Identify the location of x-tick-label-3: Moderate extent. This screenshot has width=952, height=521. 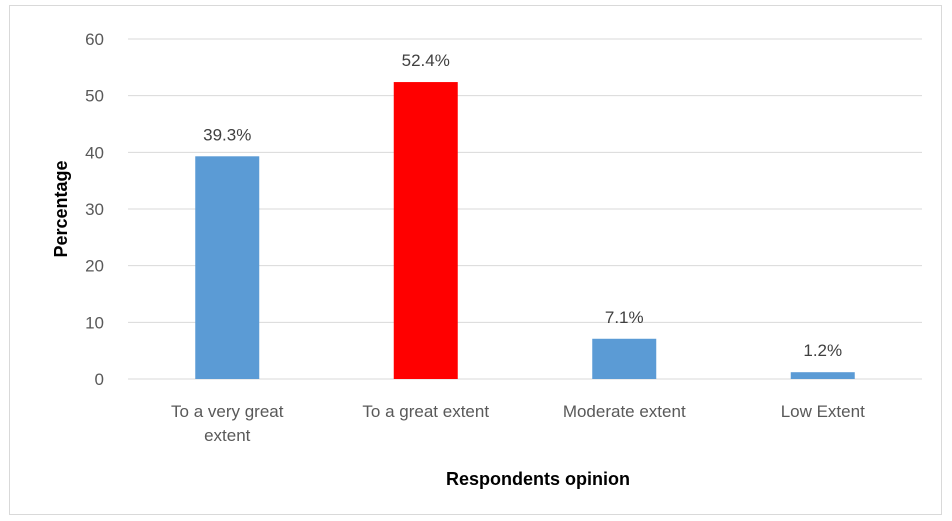
(624, 411).